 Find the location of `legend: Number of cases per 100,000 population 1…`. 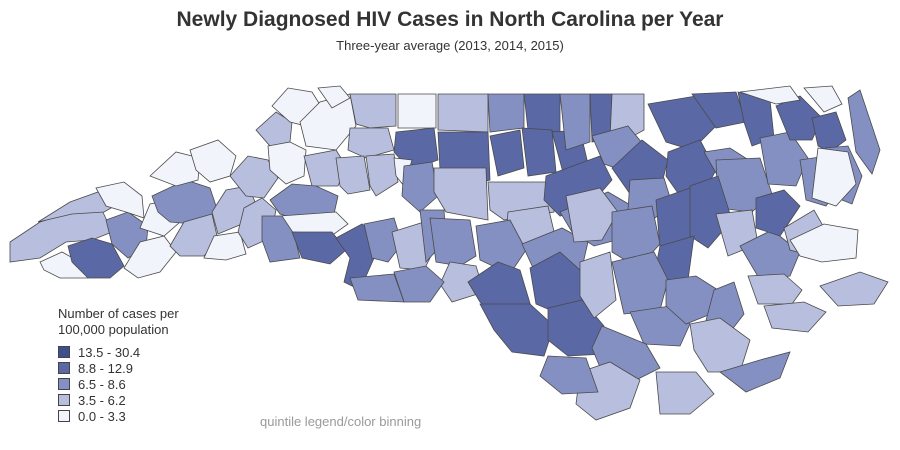

legend: Number of cases per 100,000 population 1… is located at coordinates (118, 365).